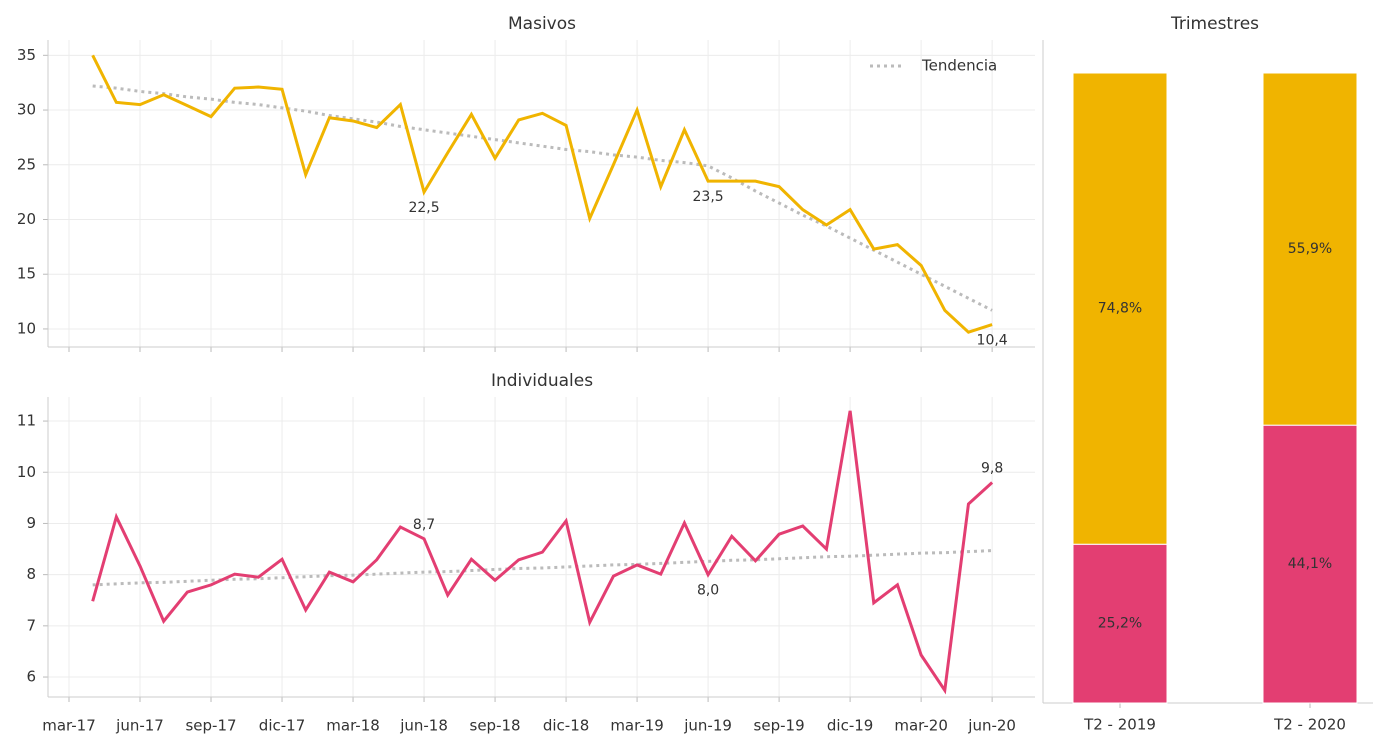 The height and width of the screenshot is (736, 1373). What do you see at coordinates (707, 726) in the screenshot?
I see `x-tick-label: jun-19` at bounding box center [707, 726].